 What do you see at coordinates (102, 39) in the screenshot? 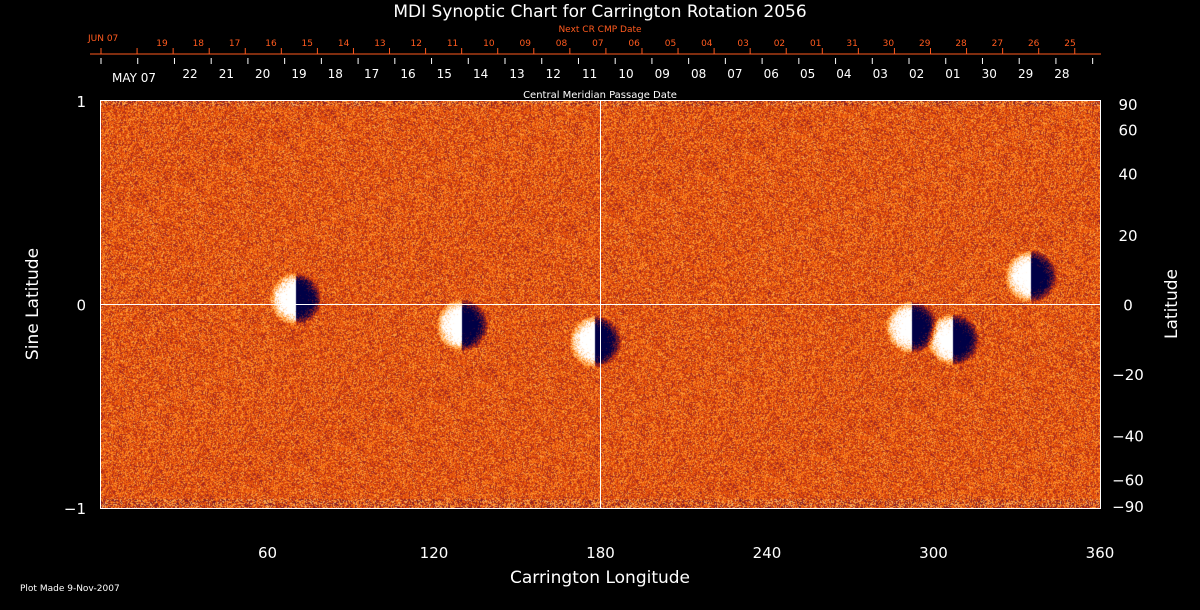
I see `next-cr-start-label: JUN 07` at bounding box center [102, 39].